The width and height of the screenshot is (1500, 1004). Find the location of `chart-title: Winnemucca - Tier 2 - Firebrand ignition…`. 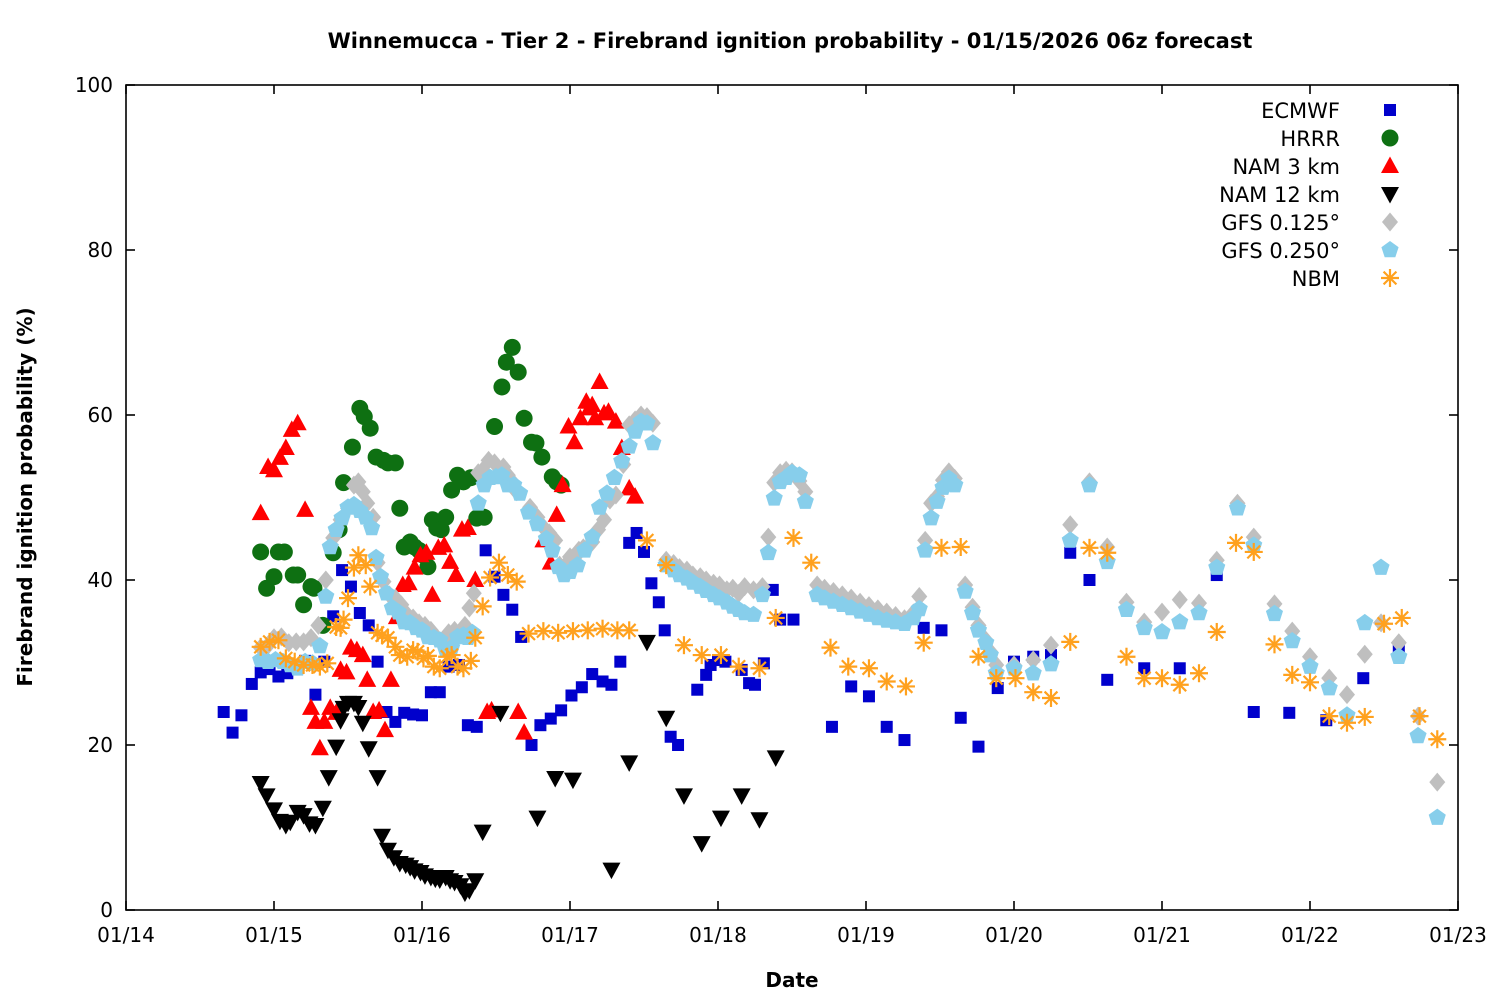

chart-title: Winnemucca - Tier 2 - Firebrand ignition… is located at coordinates (790, 41).